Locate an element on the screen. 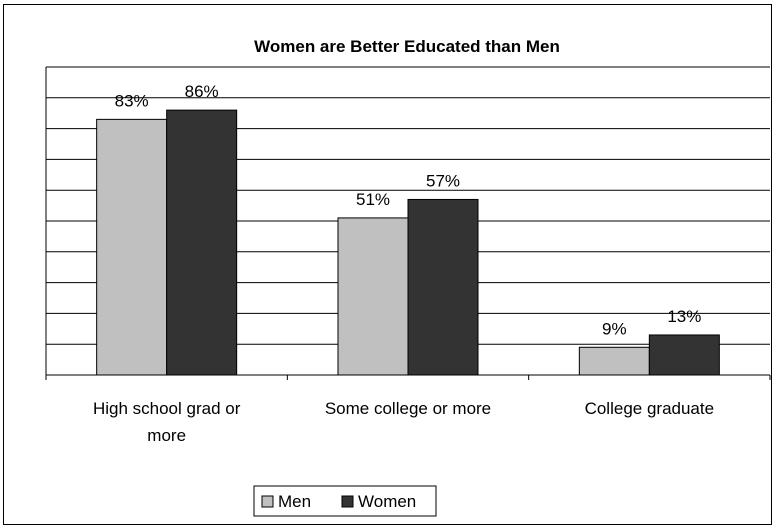 The image size is (777, 529). category-label: Some college or more is located at coordinates (408, 408).